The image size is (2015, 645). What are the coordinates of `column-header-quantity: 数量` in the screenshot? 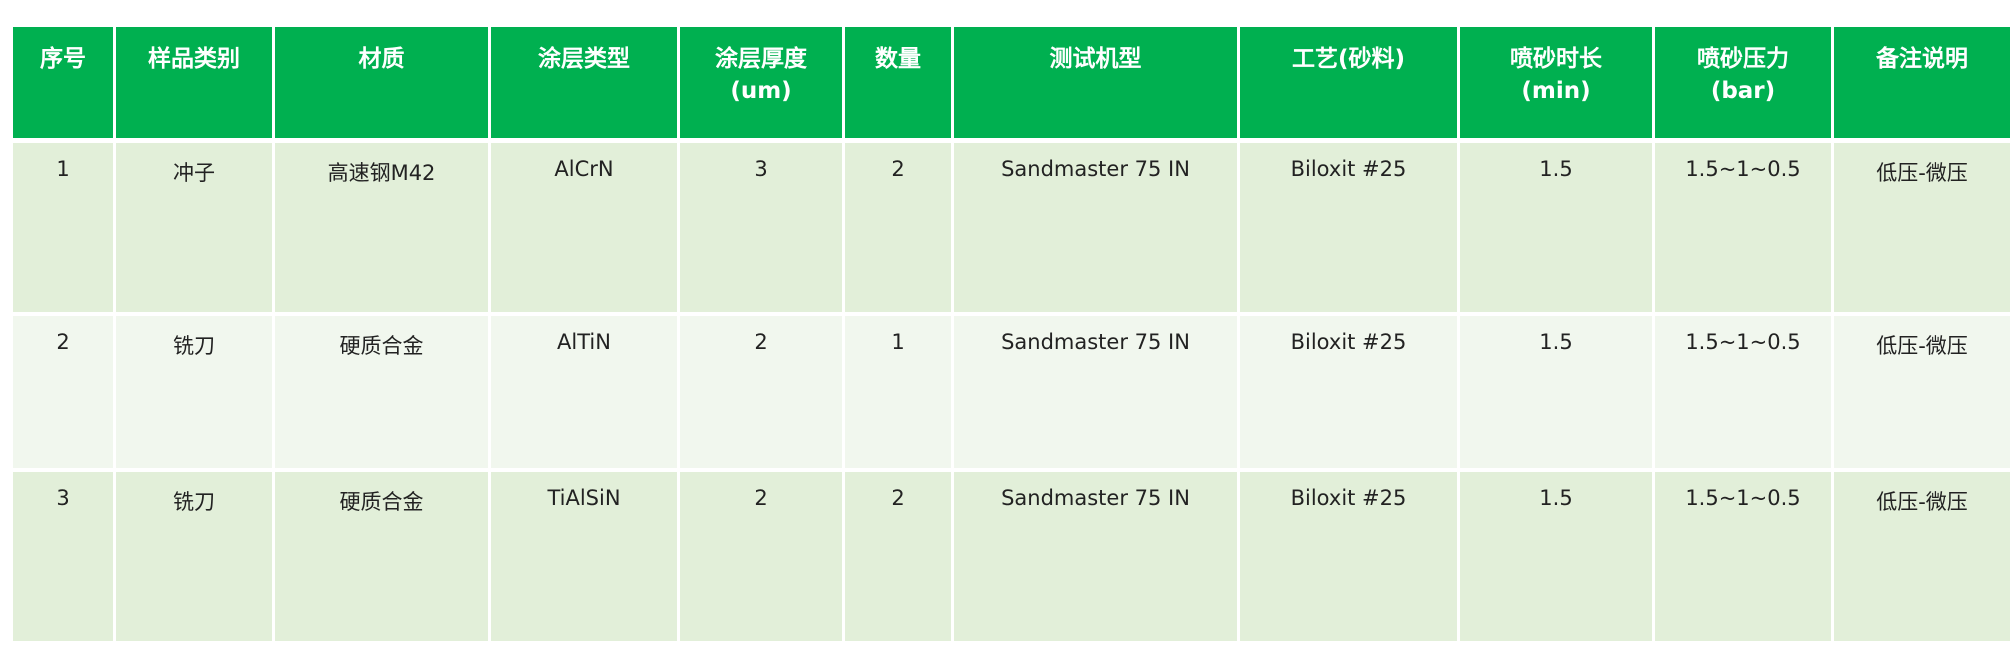 It's located at (898, 85).